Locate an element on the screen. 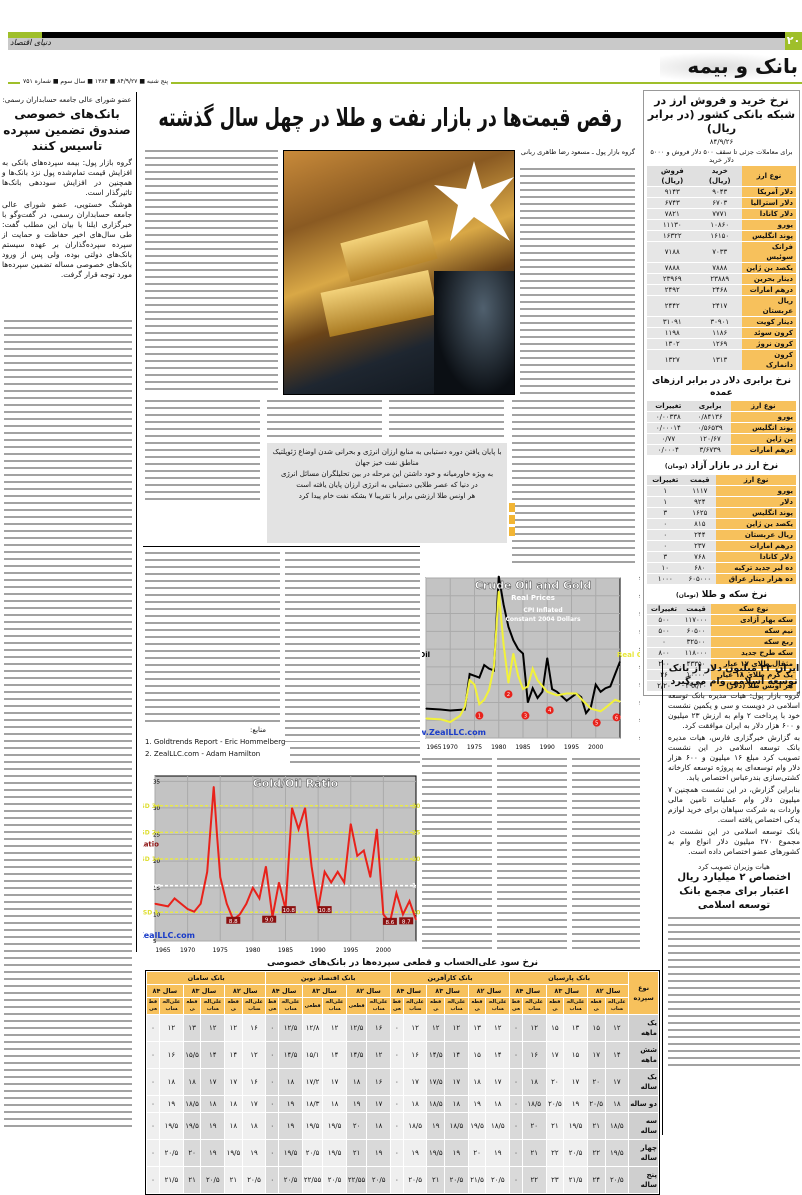  reference-line-value: 25.4 is located at coordinates (416, 832).